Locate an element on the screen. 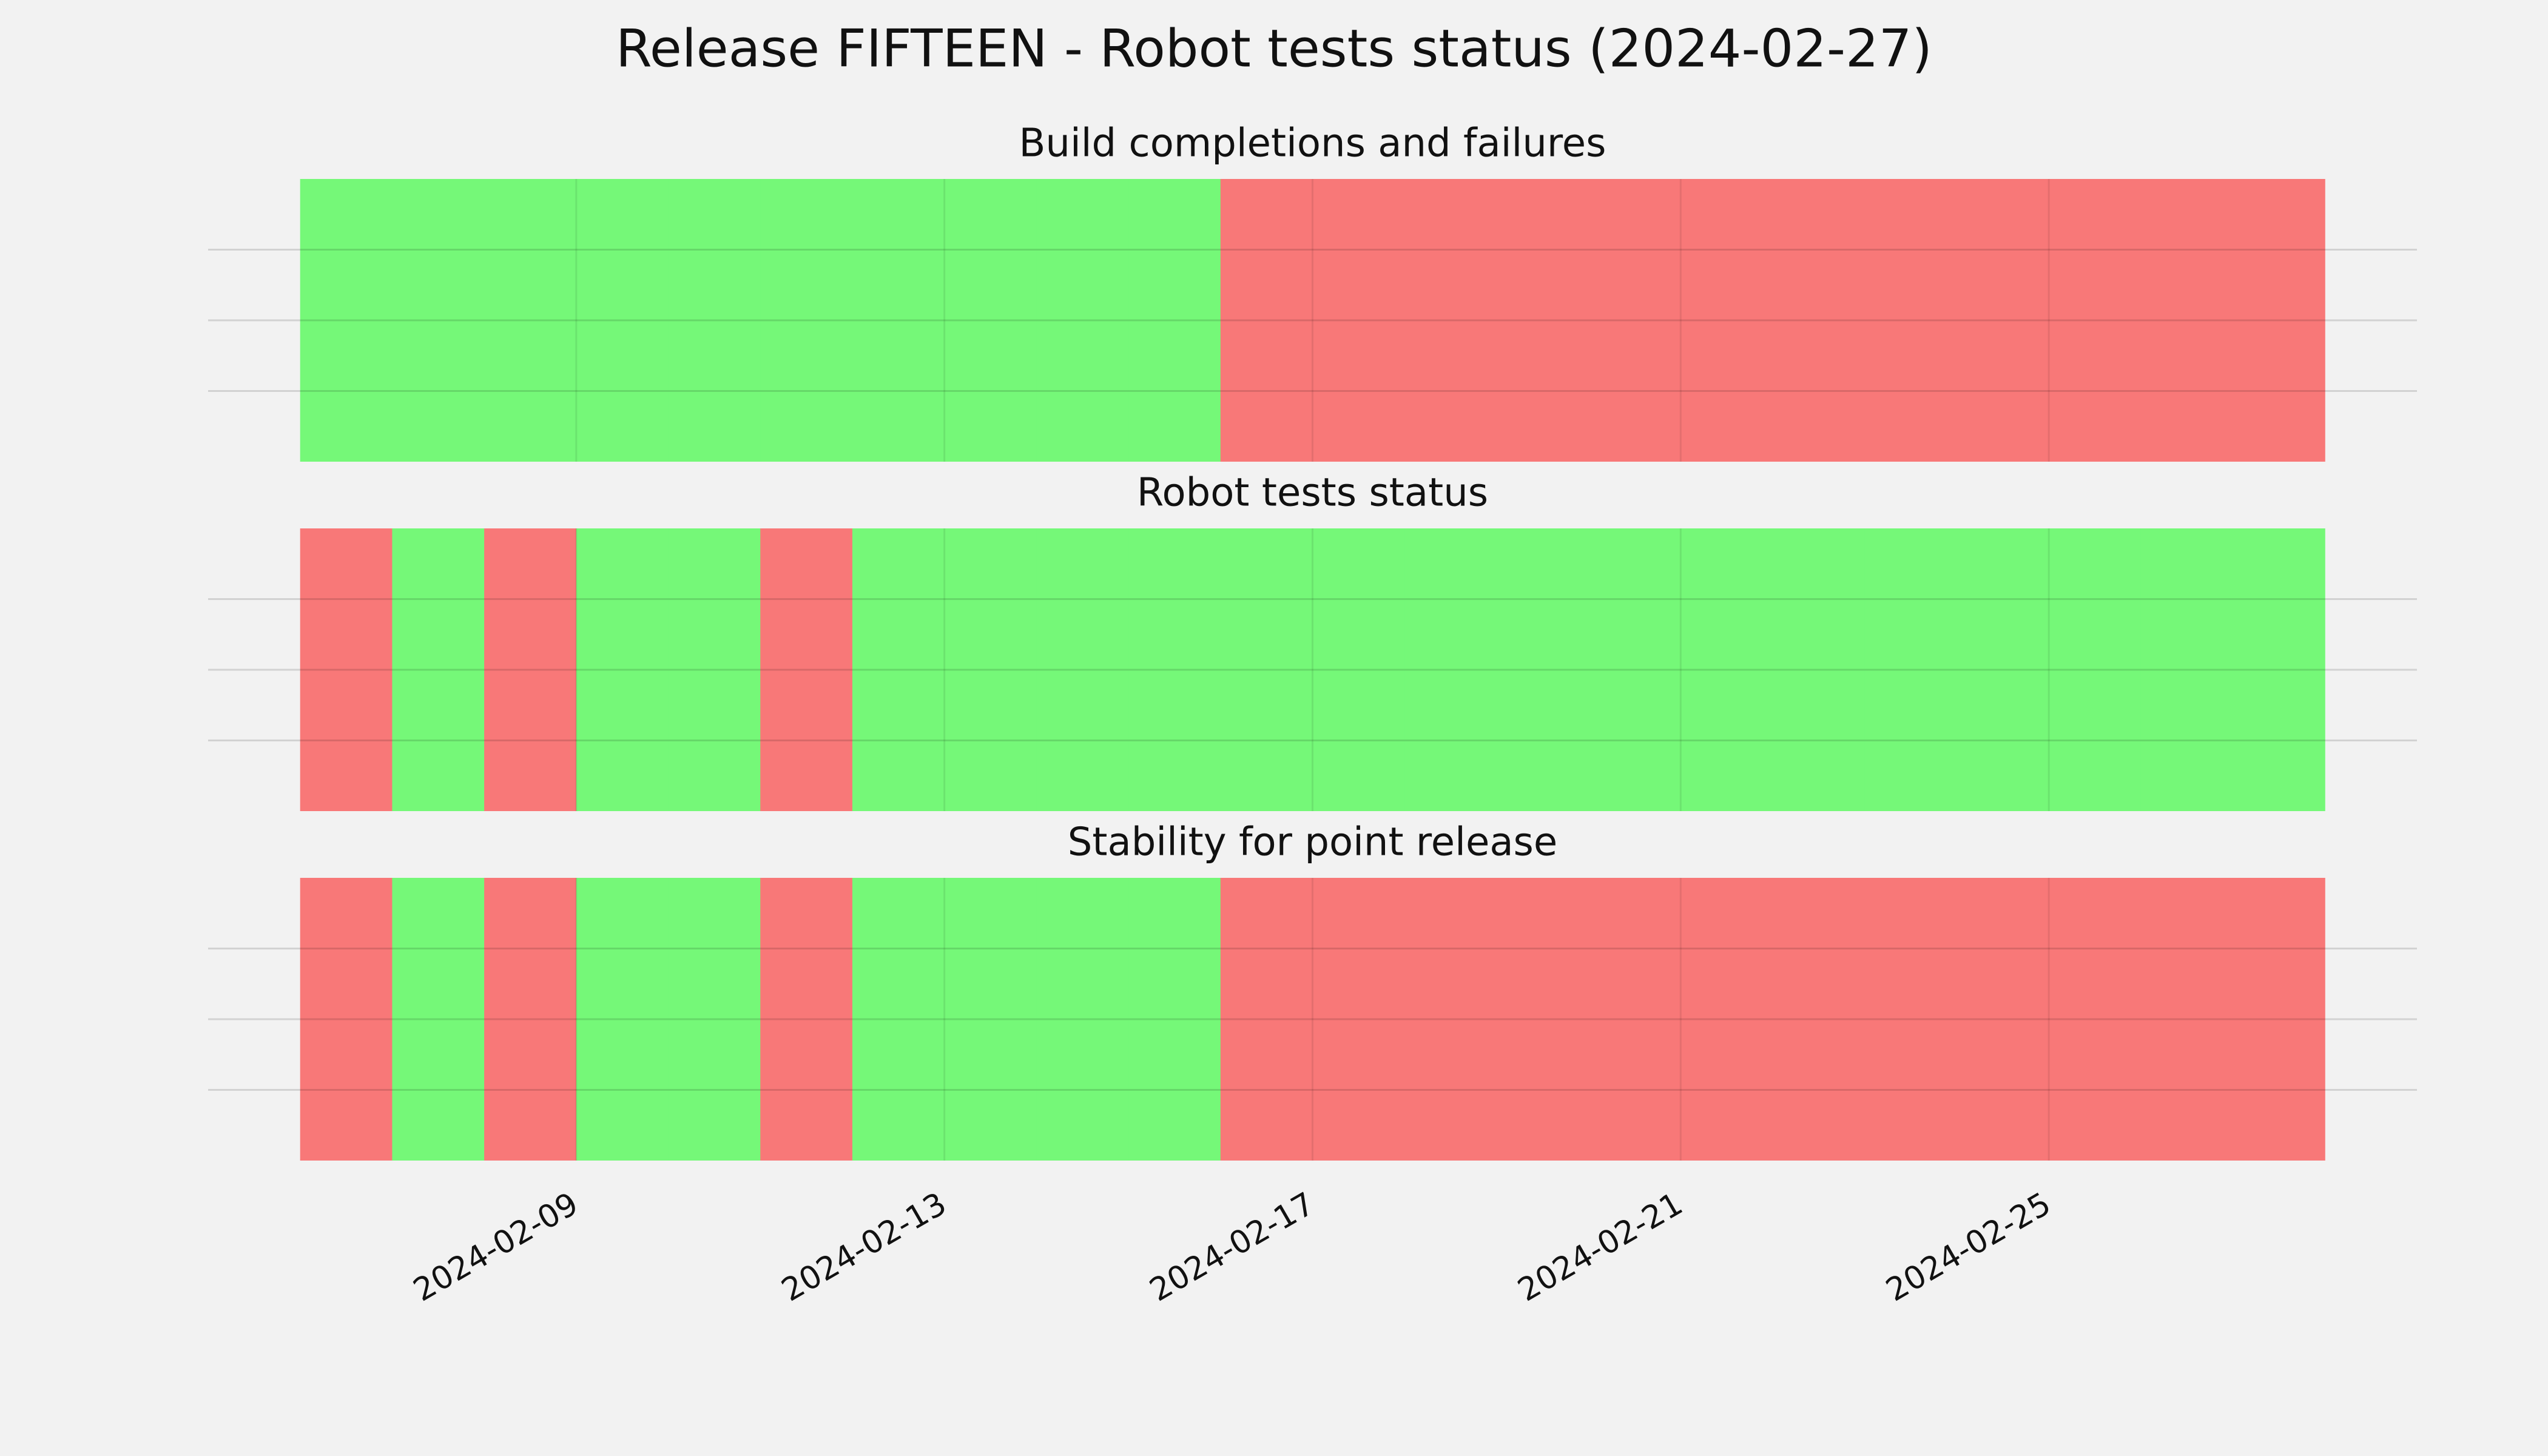 Image resolution: width=2548 pixels, height=1456 pixels. panel-title: Robot tests status is located at coordinates (1312, 493).